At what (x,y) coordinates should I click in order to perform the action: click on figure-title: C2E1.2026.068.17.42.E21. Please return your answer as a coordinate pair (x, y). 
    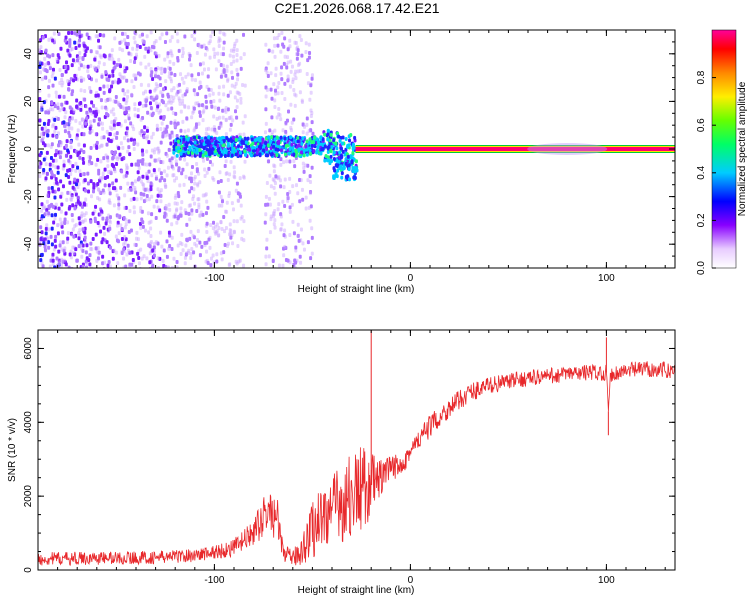
    Looking at the image, I should click on (356, 8).